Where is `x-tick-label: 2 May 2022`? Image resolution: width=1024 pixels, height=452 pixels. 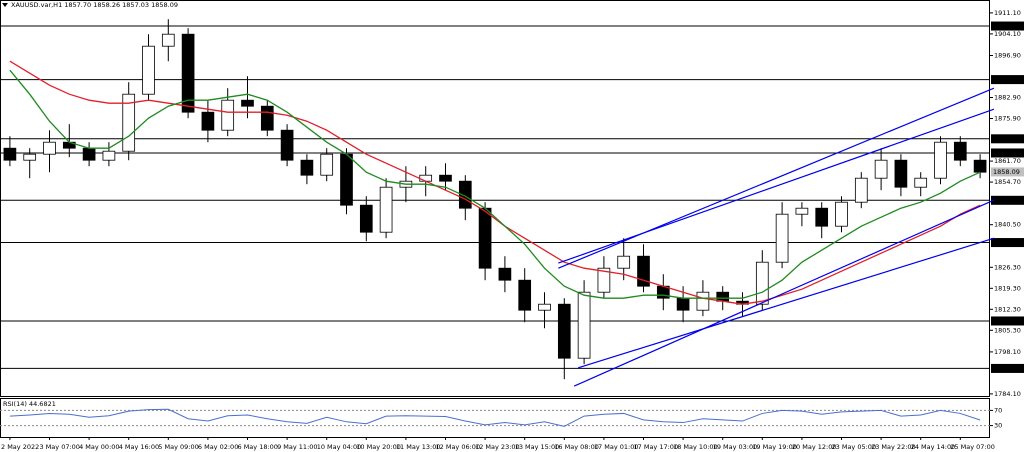
x-tick-label: 2 May 2022 is located at coordinates (20, 447).